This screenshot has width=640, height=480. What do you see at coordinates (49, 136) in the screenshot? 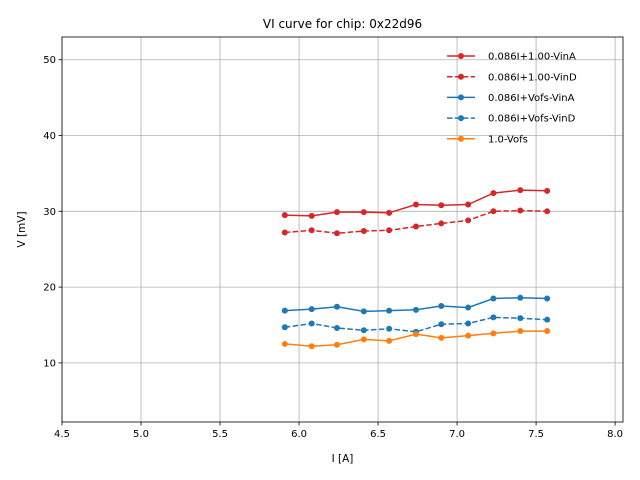
I see `y-tick-label: 40` at bounding box center [49, 136].